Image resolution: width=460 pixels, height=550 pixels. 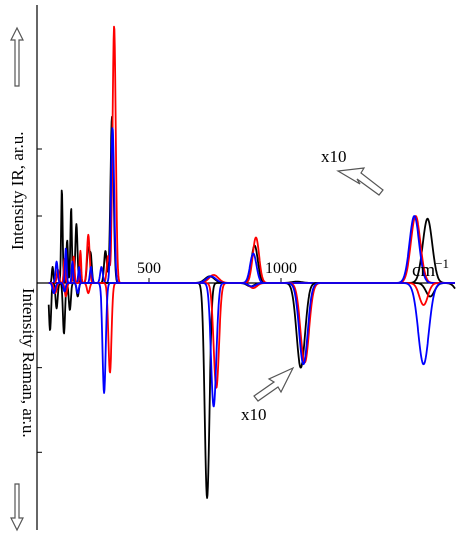 What do you see at coordinates (274, 384) in the screenshot?
I see `raman-scale-arrow-icon` at bounding box center [274, 384].